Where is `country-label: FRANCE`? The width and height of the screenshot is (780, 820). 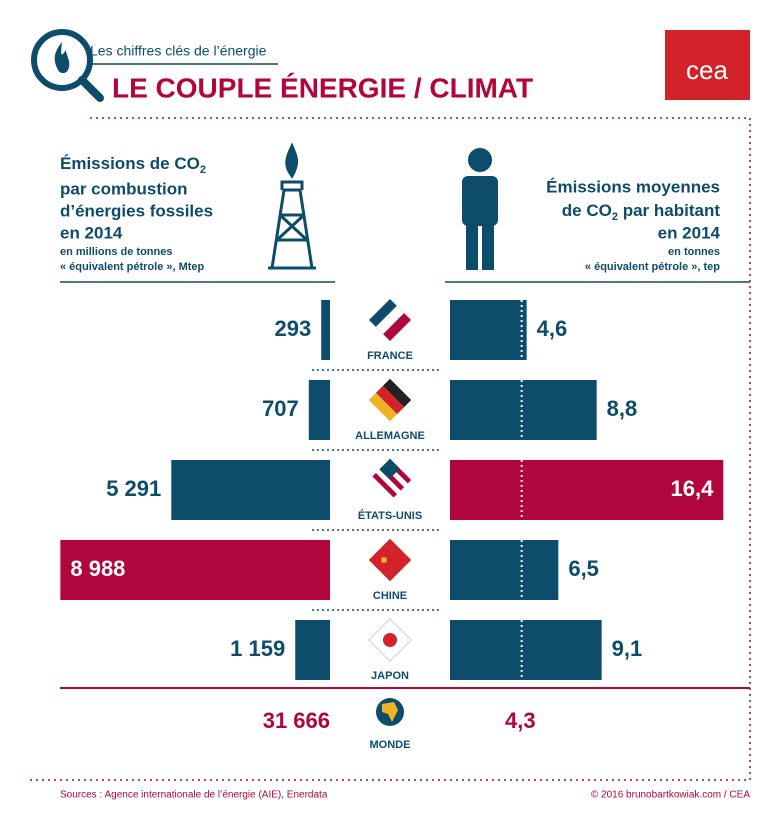 country-label: FRANCE is located at coordinates (390, 356).